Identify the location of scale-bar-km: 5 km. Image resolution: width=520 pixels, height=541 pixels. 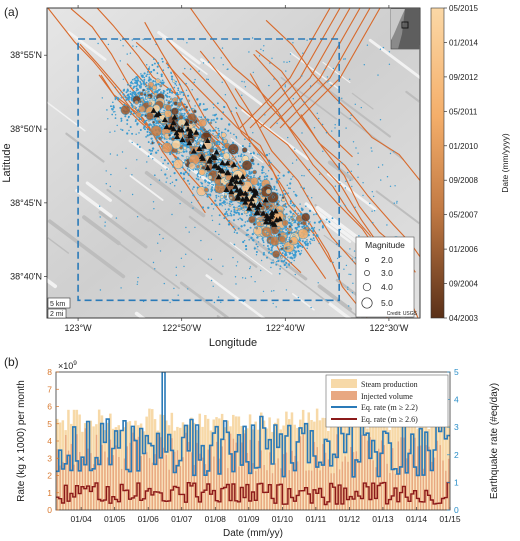
(57, 304).